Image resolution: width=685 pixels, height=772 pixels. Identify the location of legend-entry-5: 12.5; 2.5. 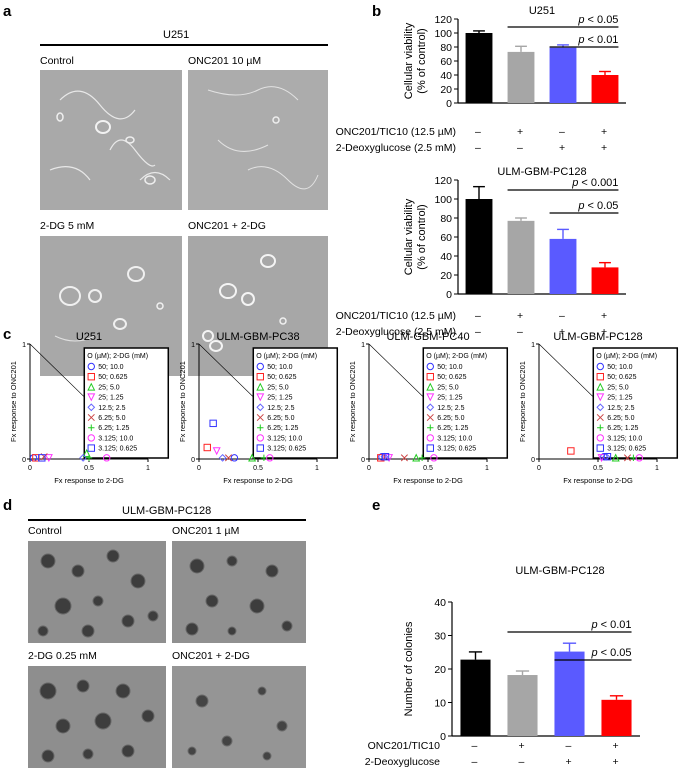
(111, 408).